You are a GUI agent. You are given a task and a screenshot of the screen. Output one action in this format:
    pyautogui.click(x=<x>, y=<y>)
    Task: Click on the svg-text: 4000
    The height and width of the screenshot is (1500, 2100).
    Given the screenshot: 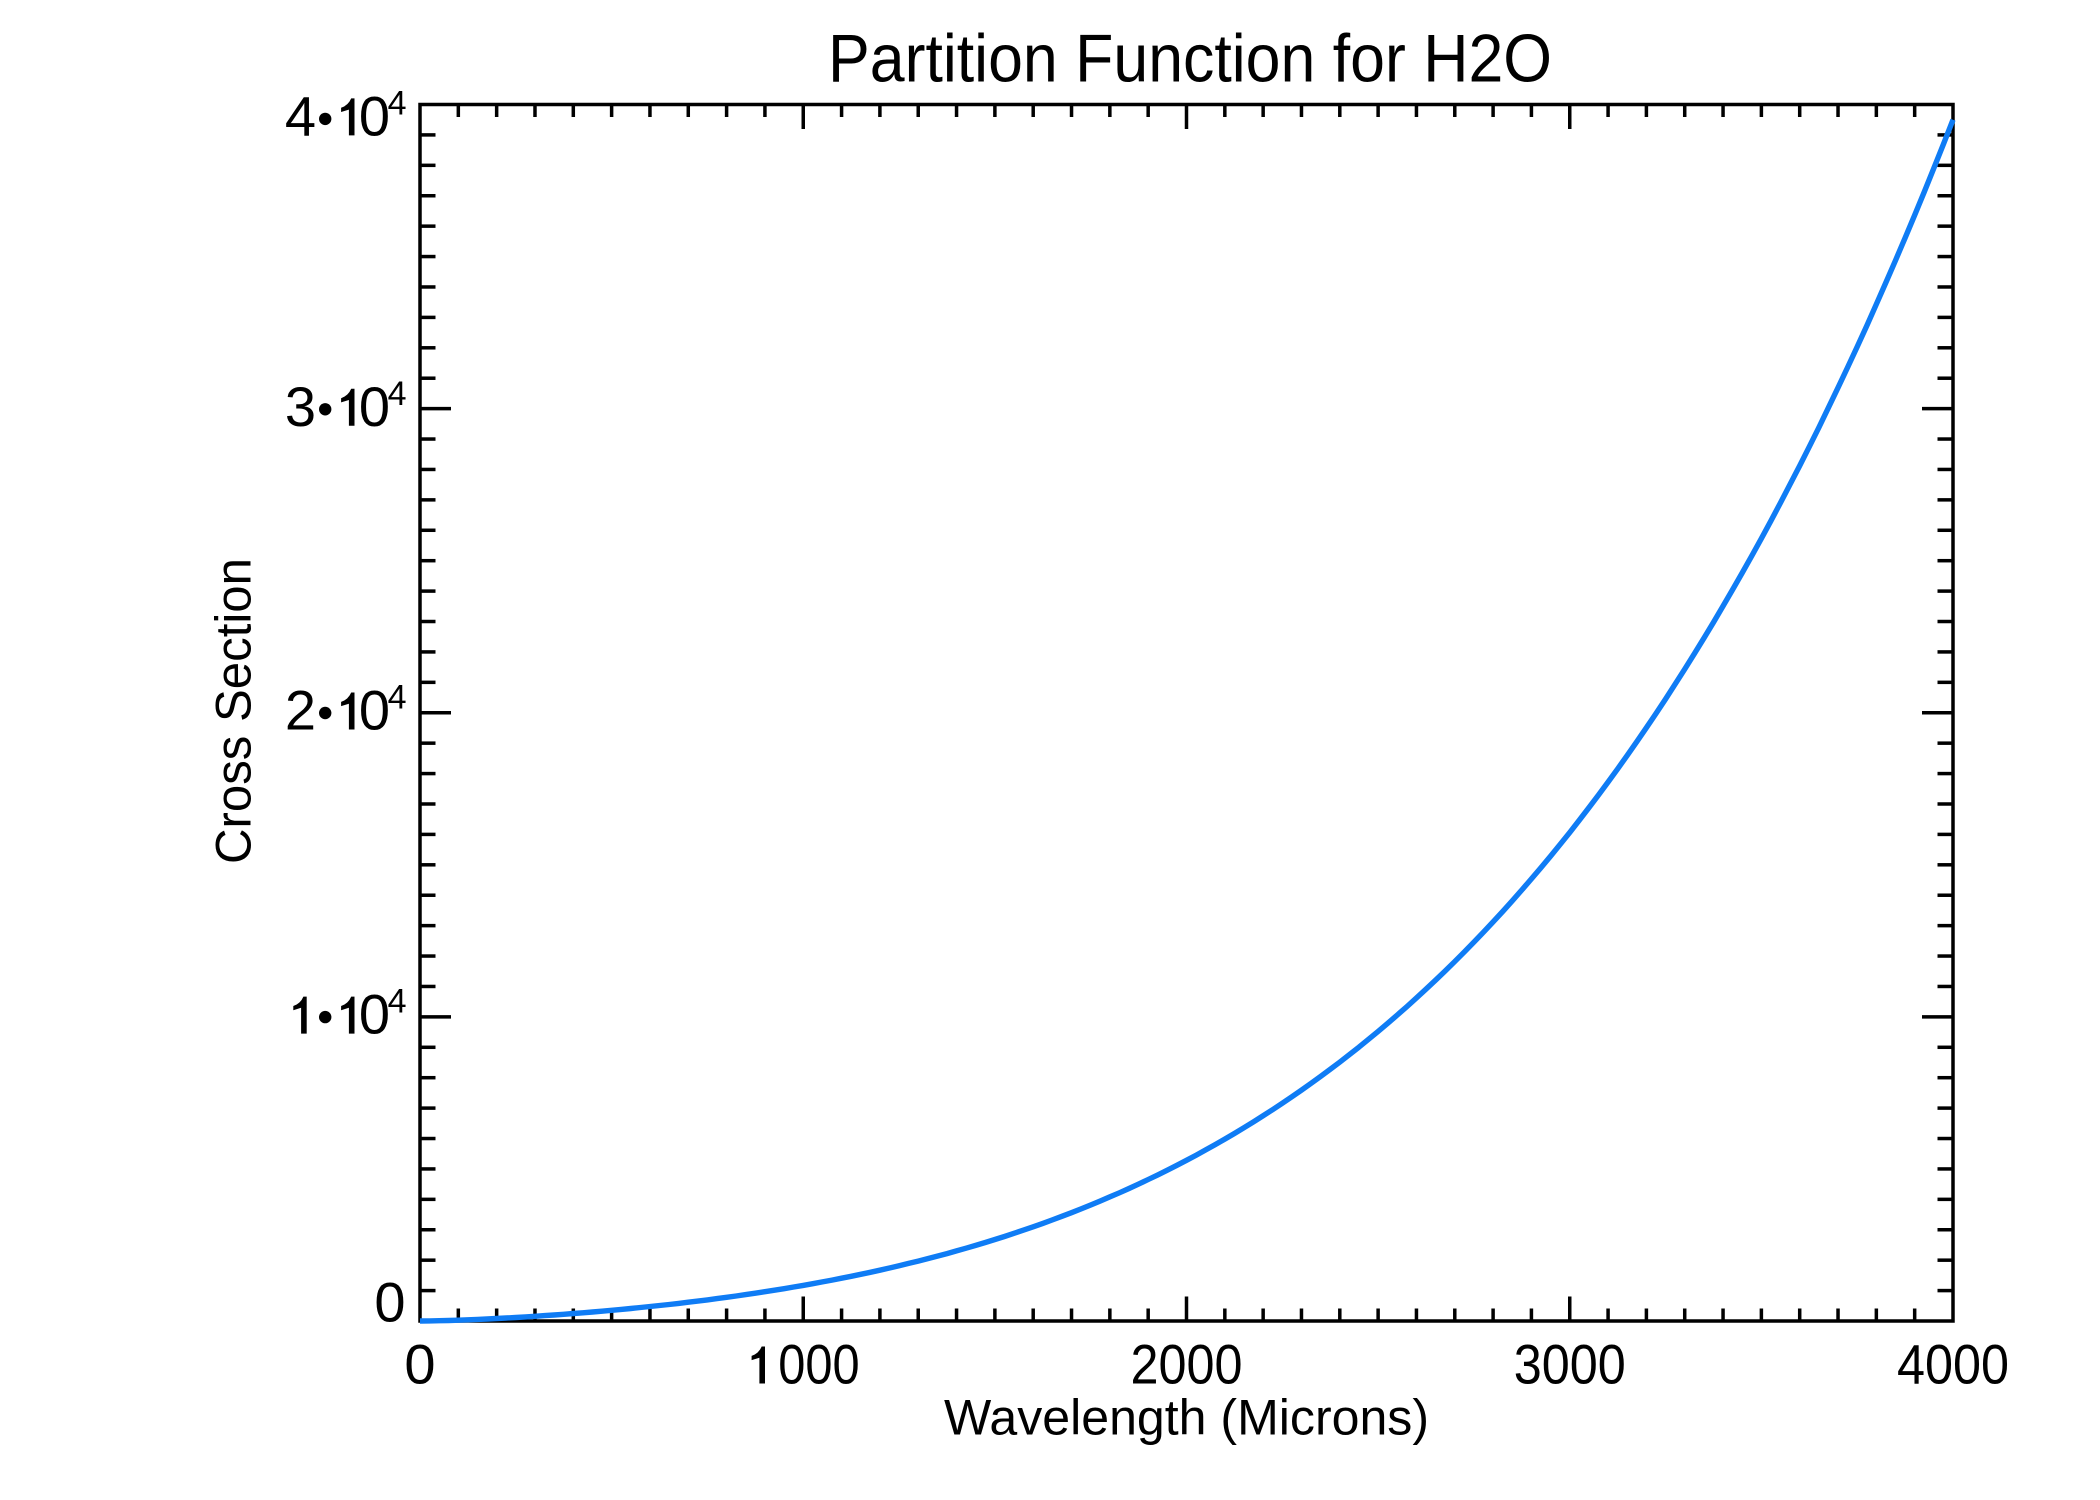 What is the action you would take?
    pyautogui.click(x=1953, y=1364)
    